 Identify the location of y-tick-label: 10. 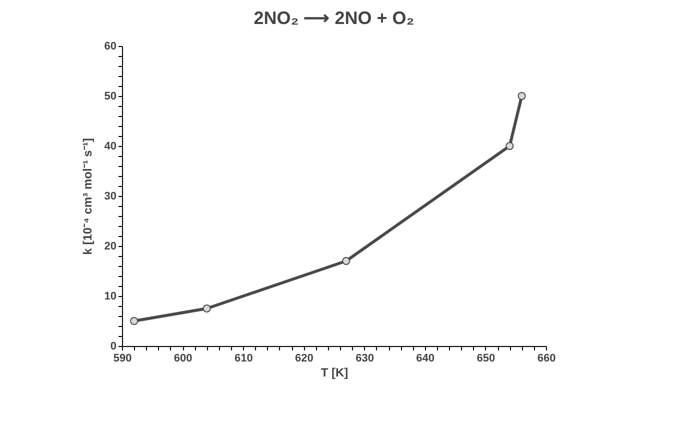
(110, 296).